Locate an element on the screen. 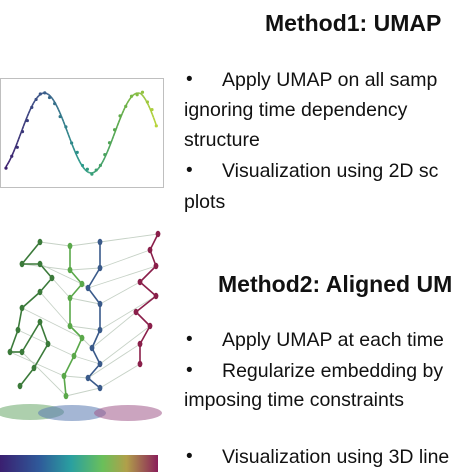 The width and height of the screenshot is (474, 474). scatter-frame is located at coordinates (82, 133).